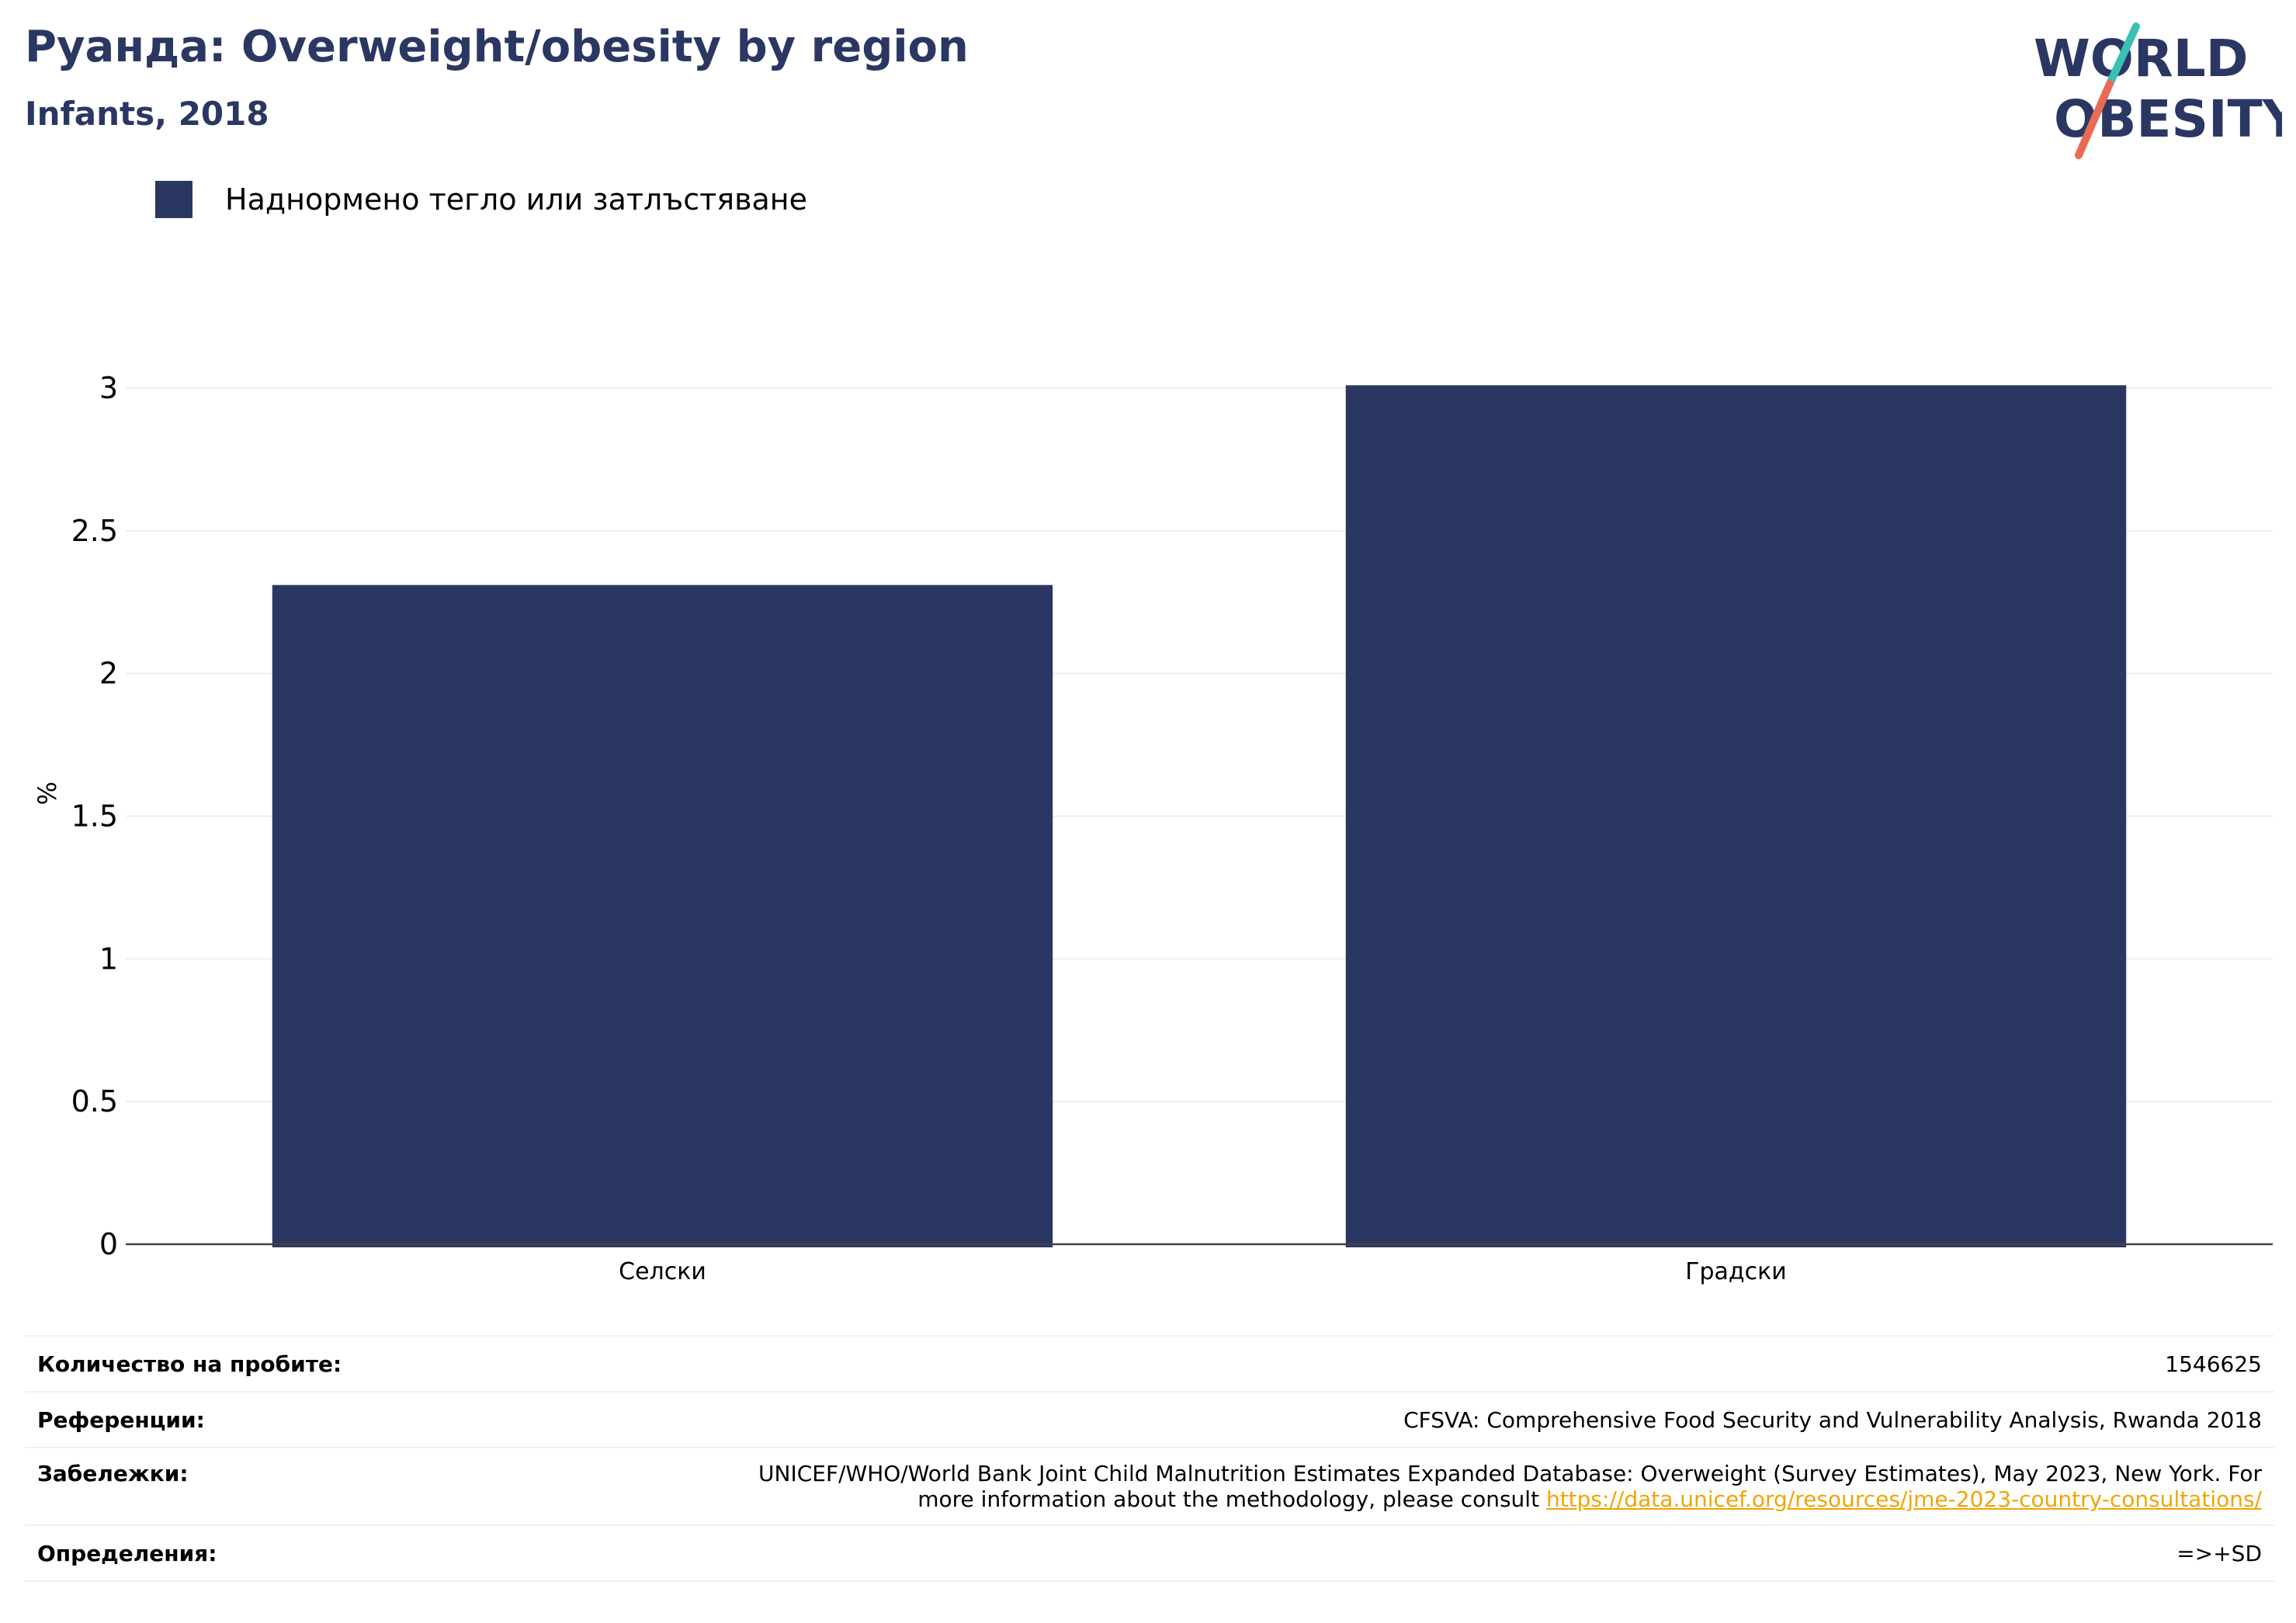  What do you see at coordinates (1149, 1554) in the screenshot?
I see `meta-row-definitions: Определения: =>+SD` at bounding box center [1149, 1554].